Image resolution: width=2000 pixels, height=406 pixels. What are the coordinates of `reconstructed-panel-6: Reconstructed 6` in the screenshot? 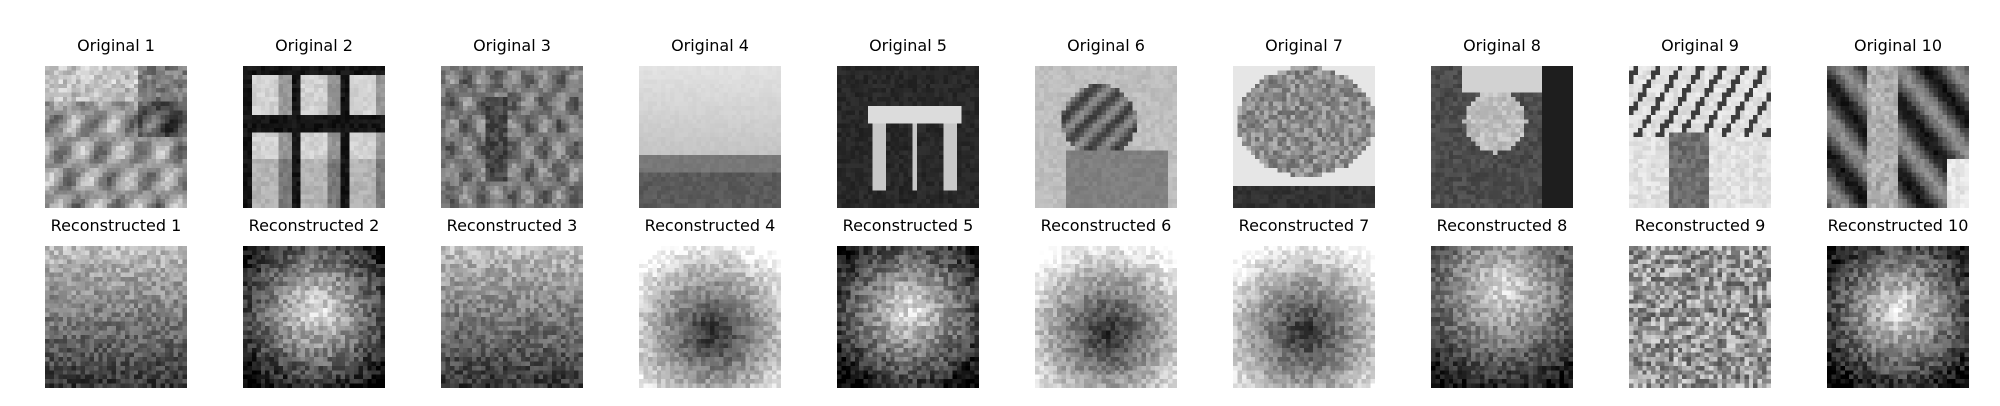 It's located at (1106, 302).